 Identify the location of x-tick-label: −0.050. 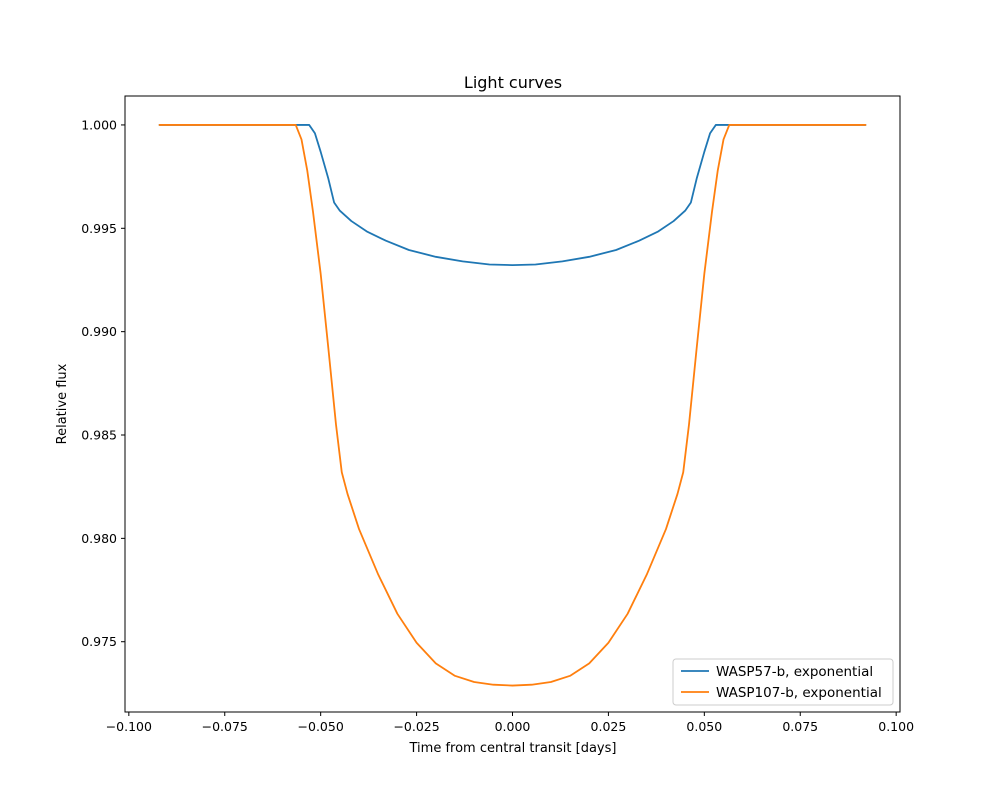
(321, 726).